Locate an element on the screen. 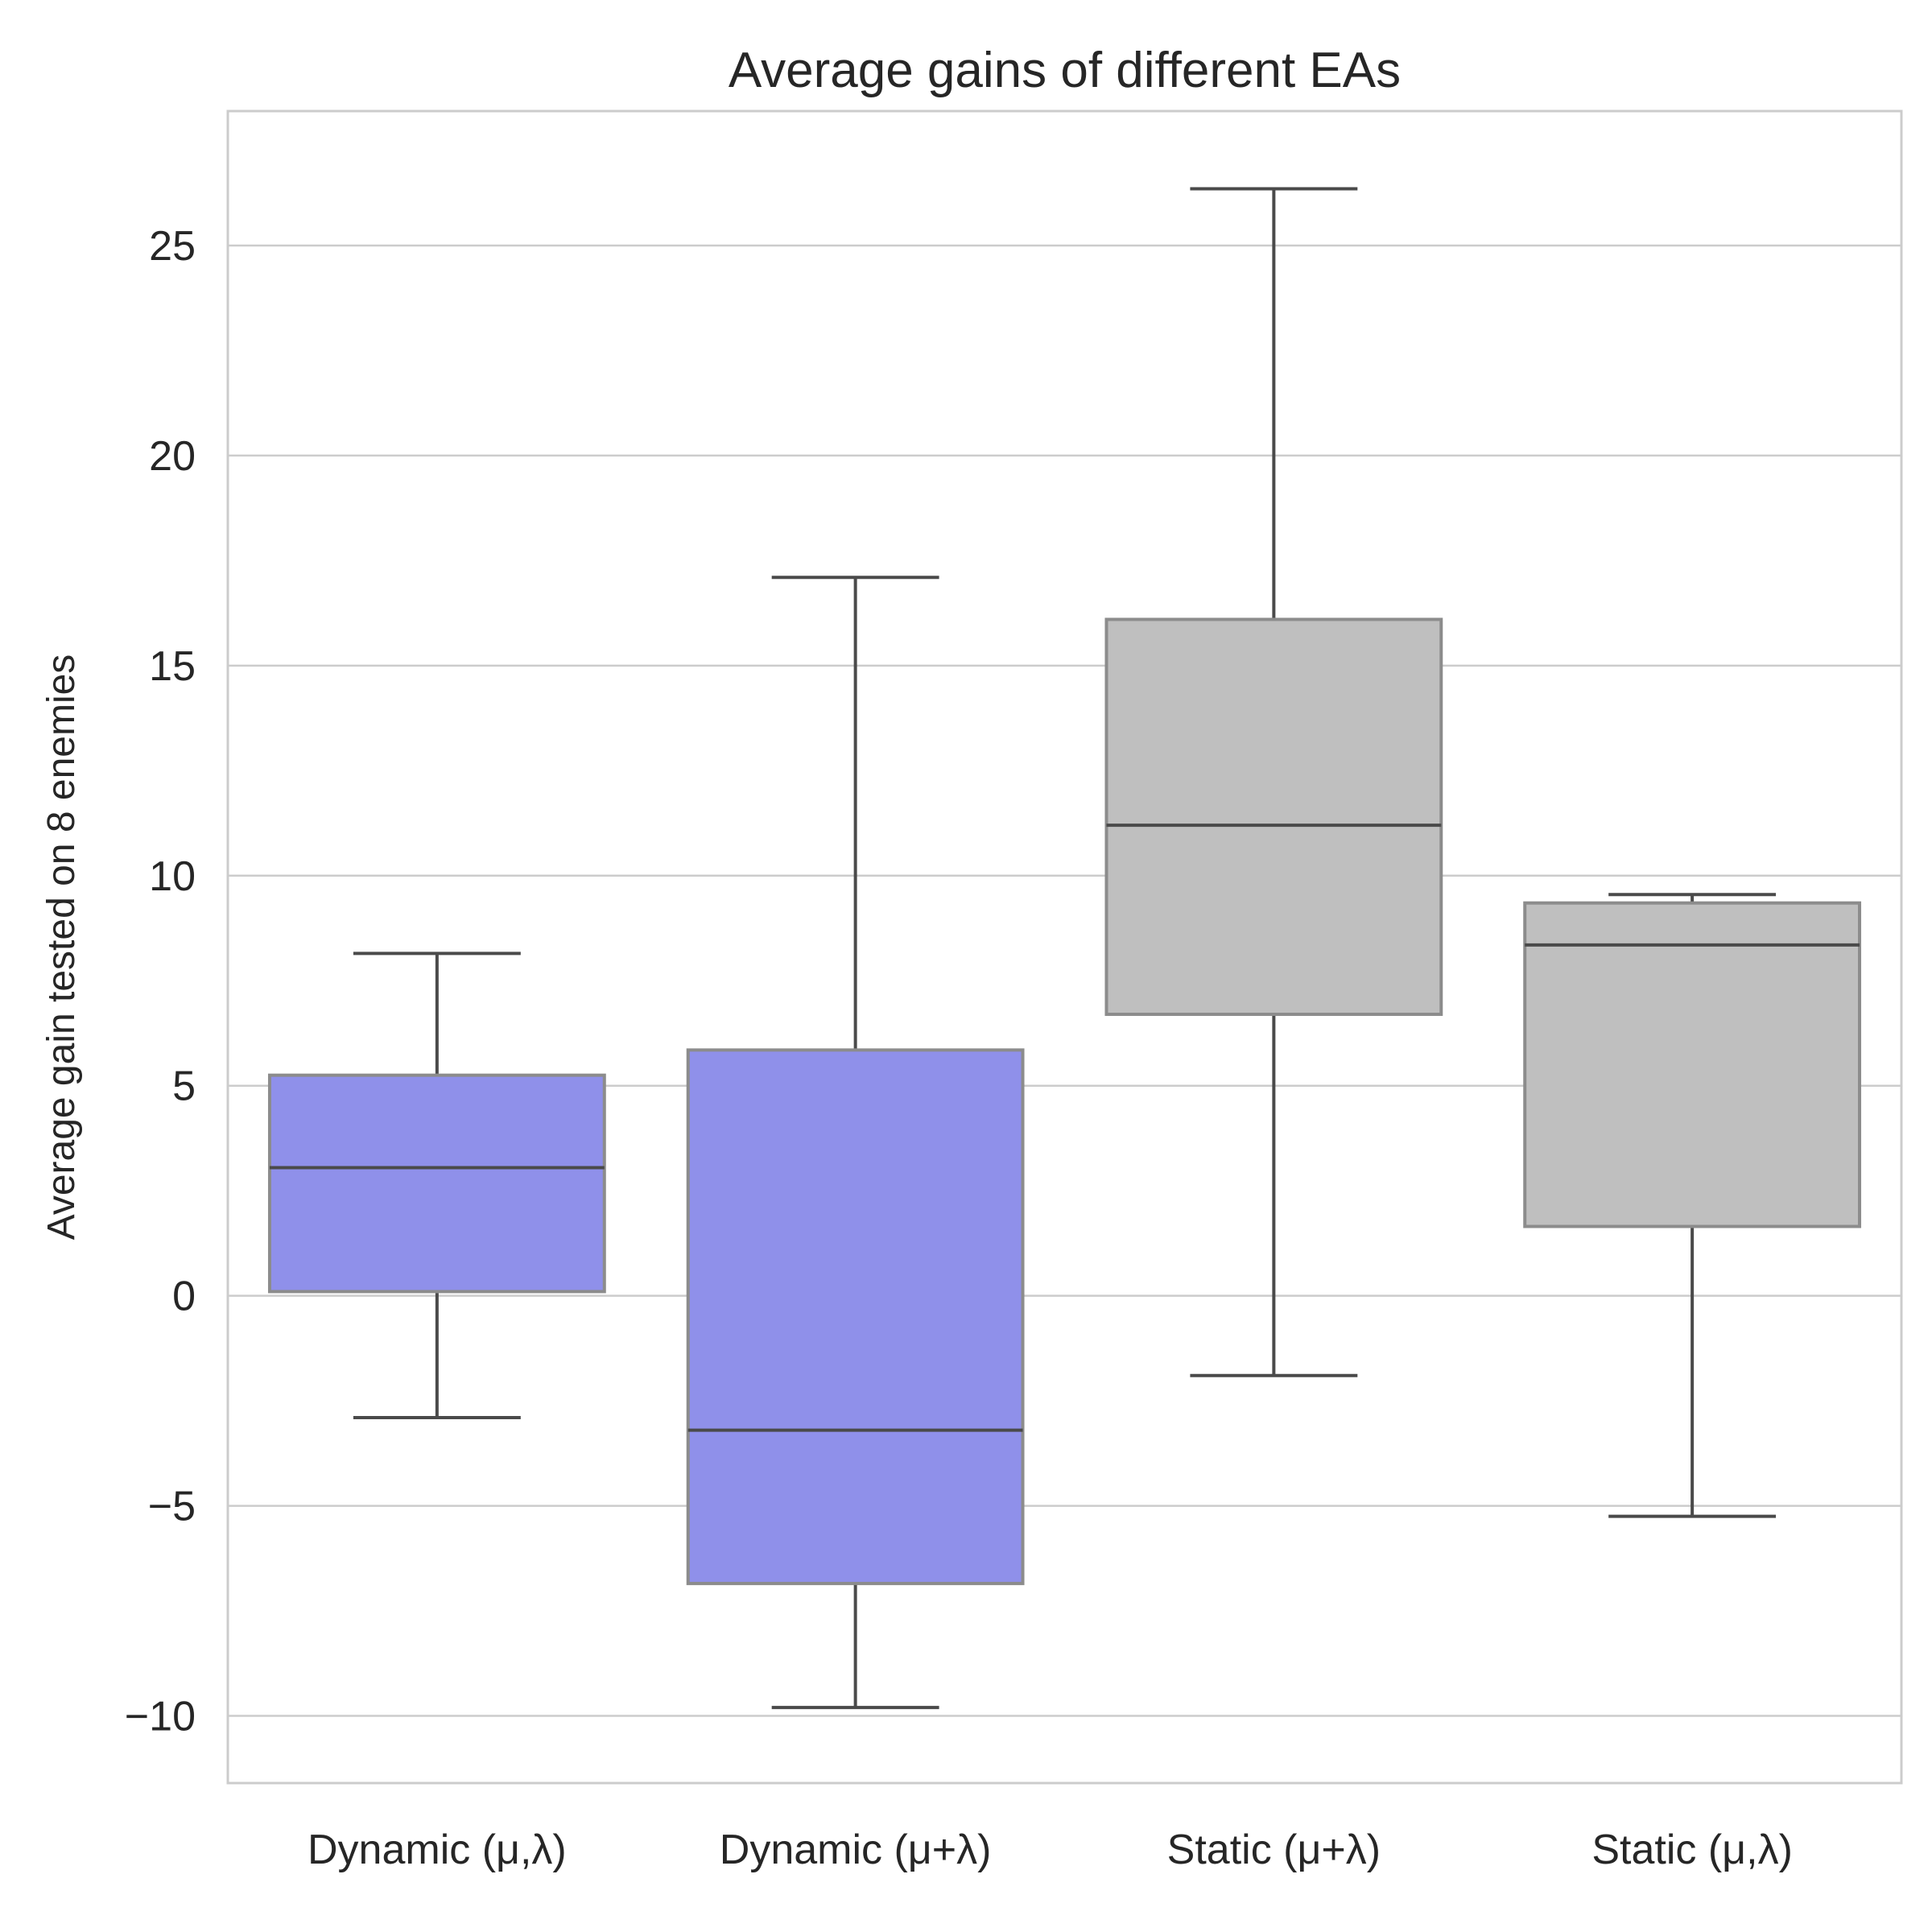 This screenshot has width=1932, height=1932. y-tick-label: −5 is located at coordinates (172, 1507).